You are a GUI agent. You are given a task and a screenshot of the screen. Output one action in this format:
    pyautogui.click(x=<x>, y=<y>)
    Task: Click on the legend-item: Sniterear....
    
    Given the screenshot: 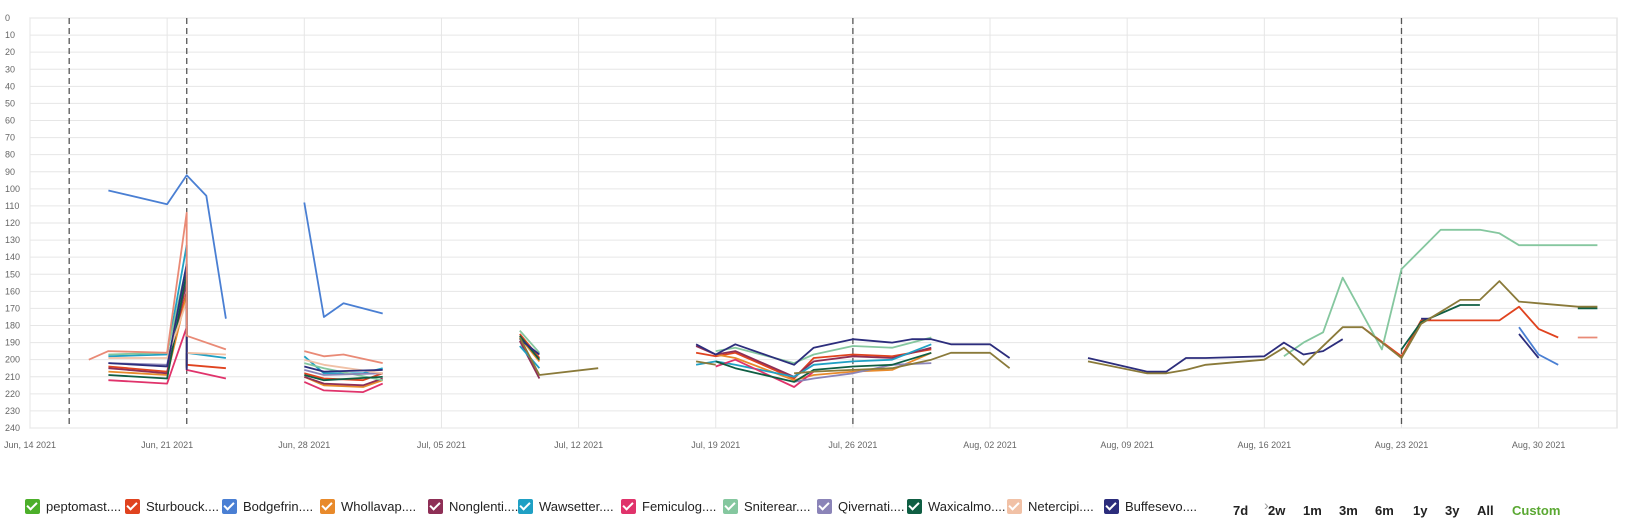 What is the action you would take?
    pyautogui.click(x=766, y=506)
    